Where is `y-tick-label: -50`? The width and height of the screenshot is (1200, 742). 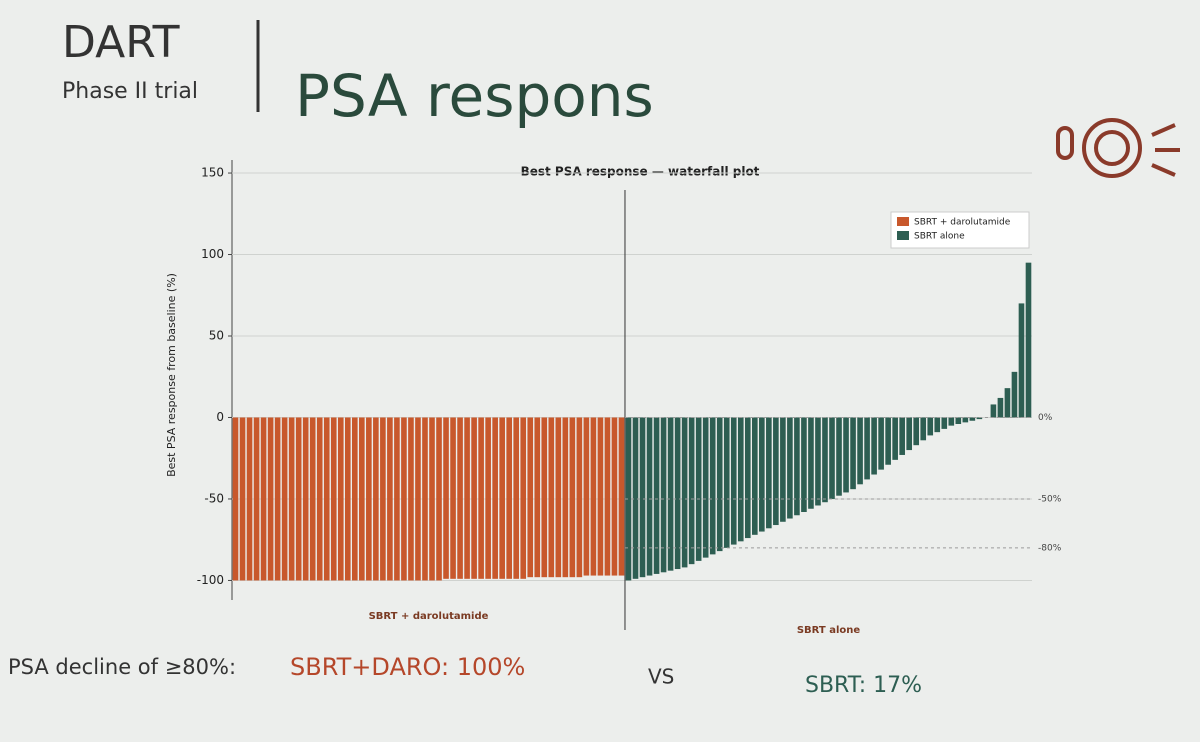
y-tick-label: -50 is located at coordinates (214, 498).